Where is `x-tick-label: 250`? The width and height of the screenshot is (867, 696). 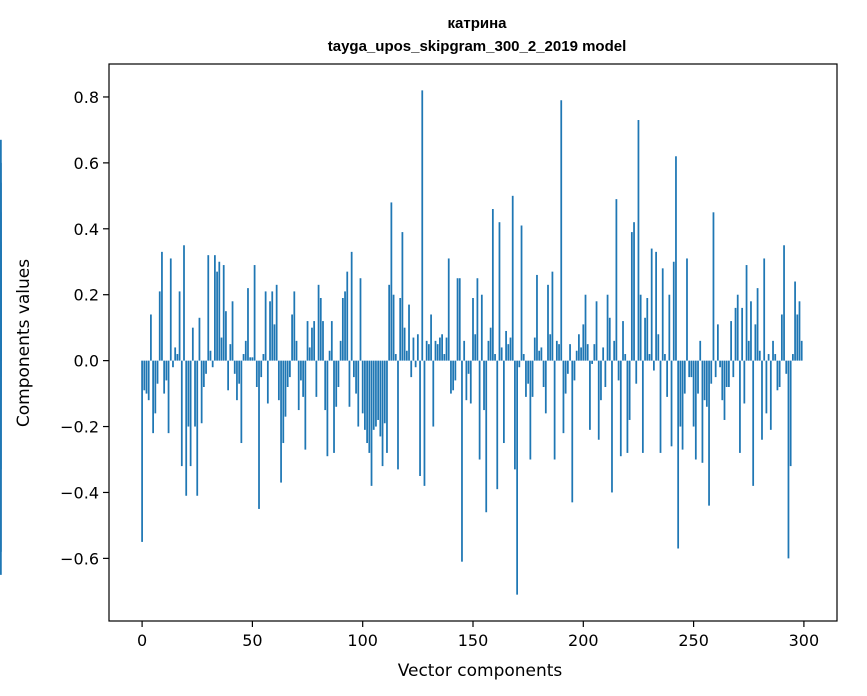
x-tick-label: 250 is located at coordinates (693, 640).